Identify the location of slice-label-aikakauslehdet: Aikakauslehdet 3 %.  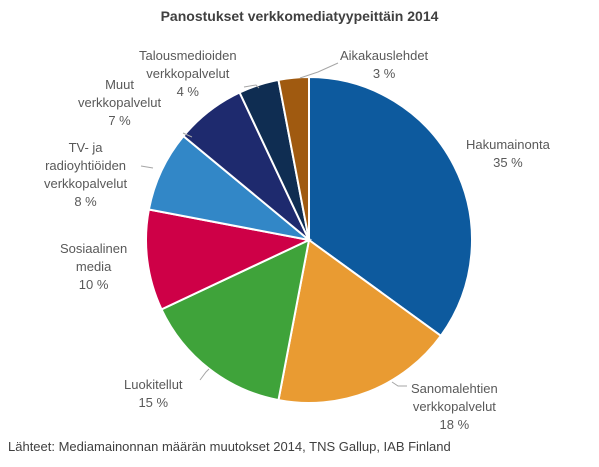
(384, 65).